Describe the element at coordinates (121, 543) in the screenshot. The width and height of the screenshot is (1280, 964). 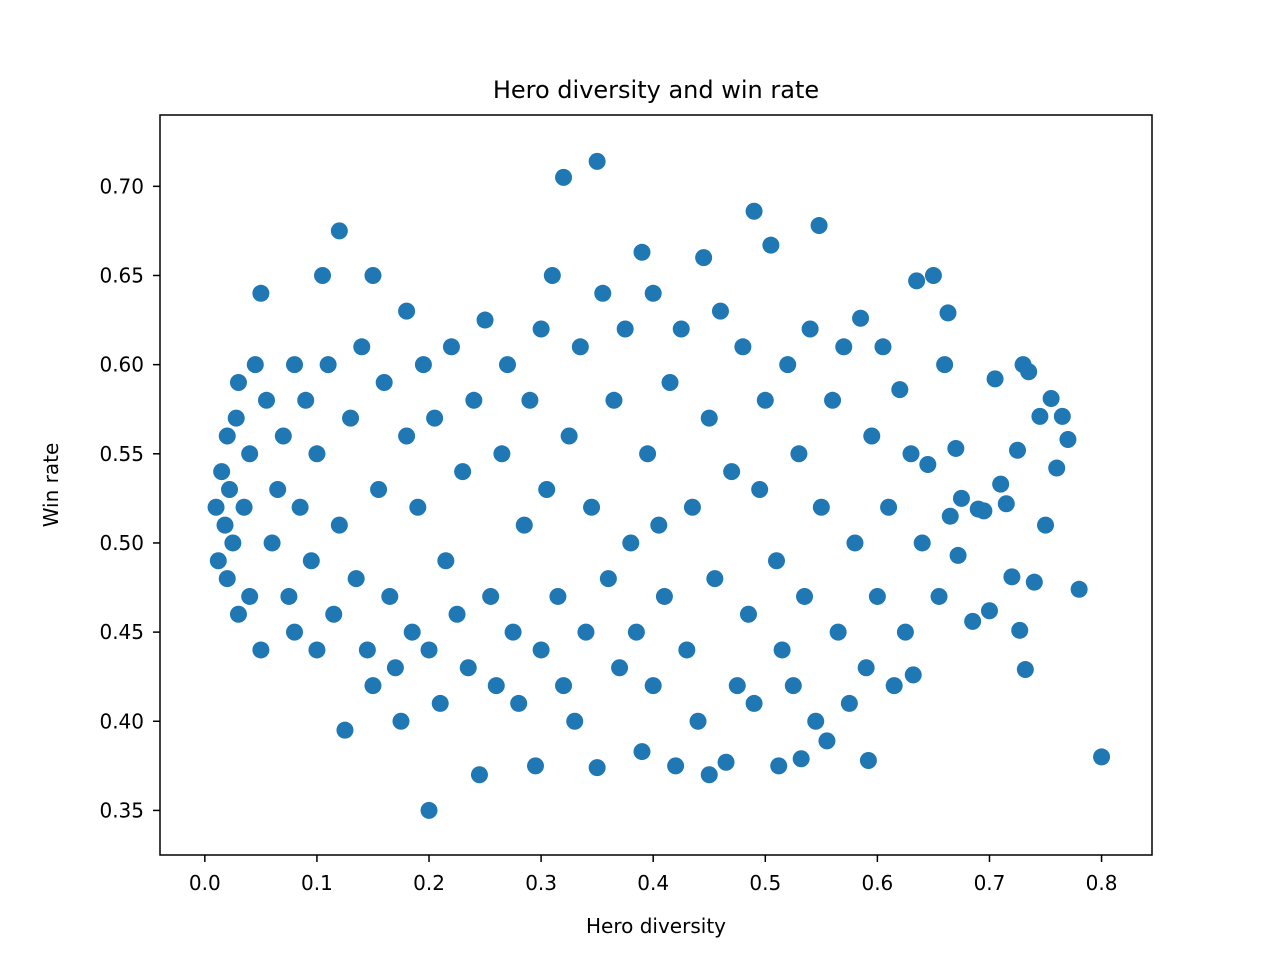
I see `y-tick-label: 0.50` at that location.